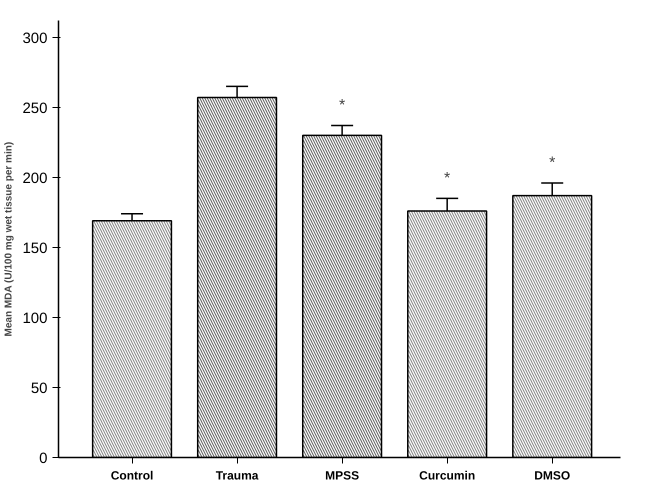 This screenshot has height=491, width=646. Describe the element at coordinates (35, 38) in the screenshot. I see `y-tick-label: 300` at that location.